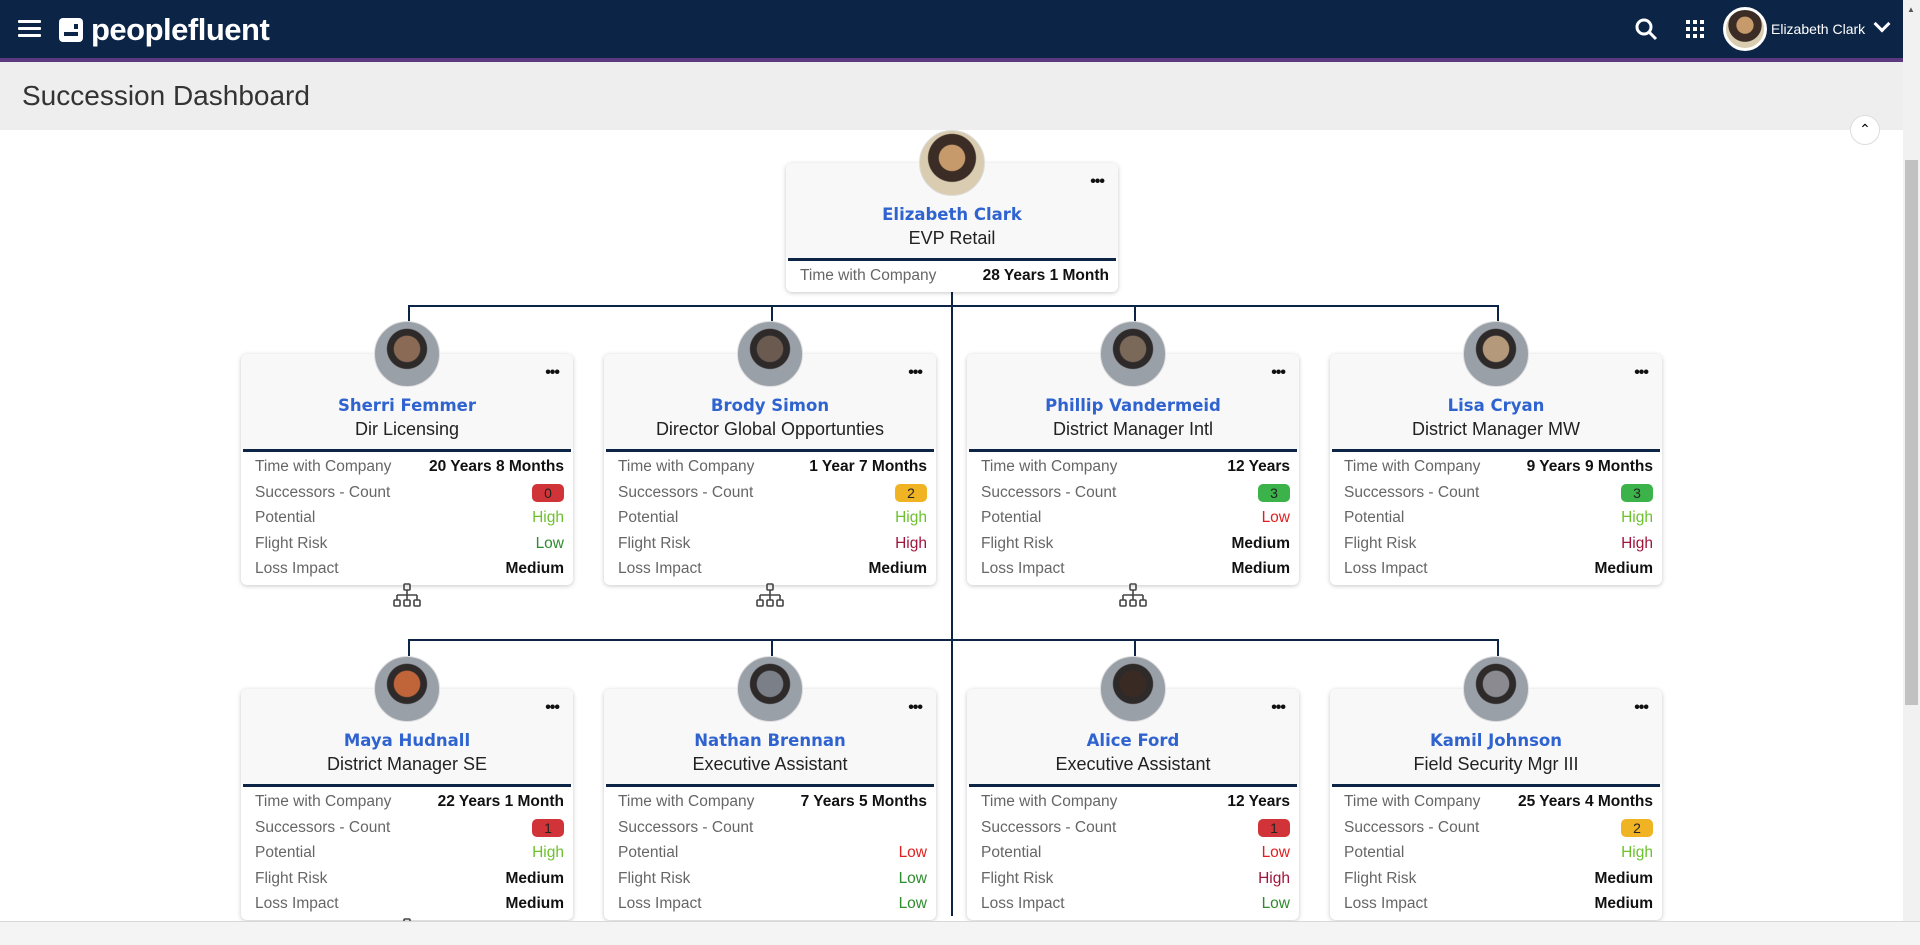 The image size is (1920, 945). What do you see at coordinates (1496, 544) in the screenshot?
I see `row-flight: Flight Risk High` at bounding box center [1496, 544].